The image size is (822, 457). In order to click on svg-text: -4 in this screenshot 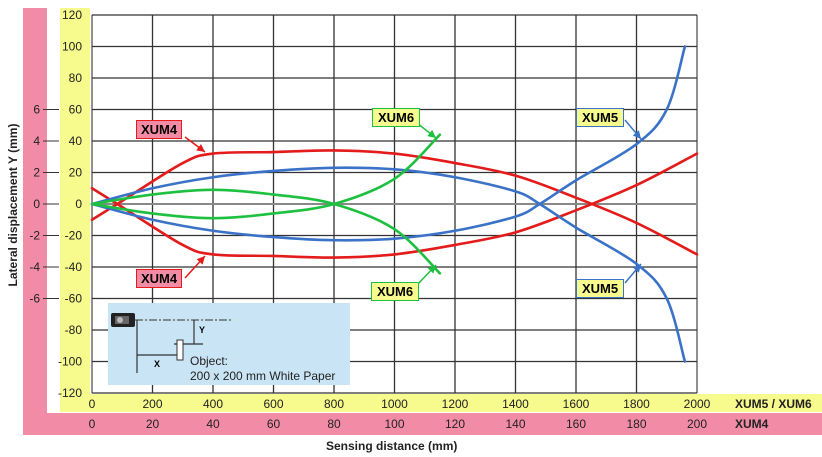, I will do `click(34, 267)`.